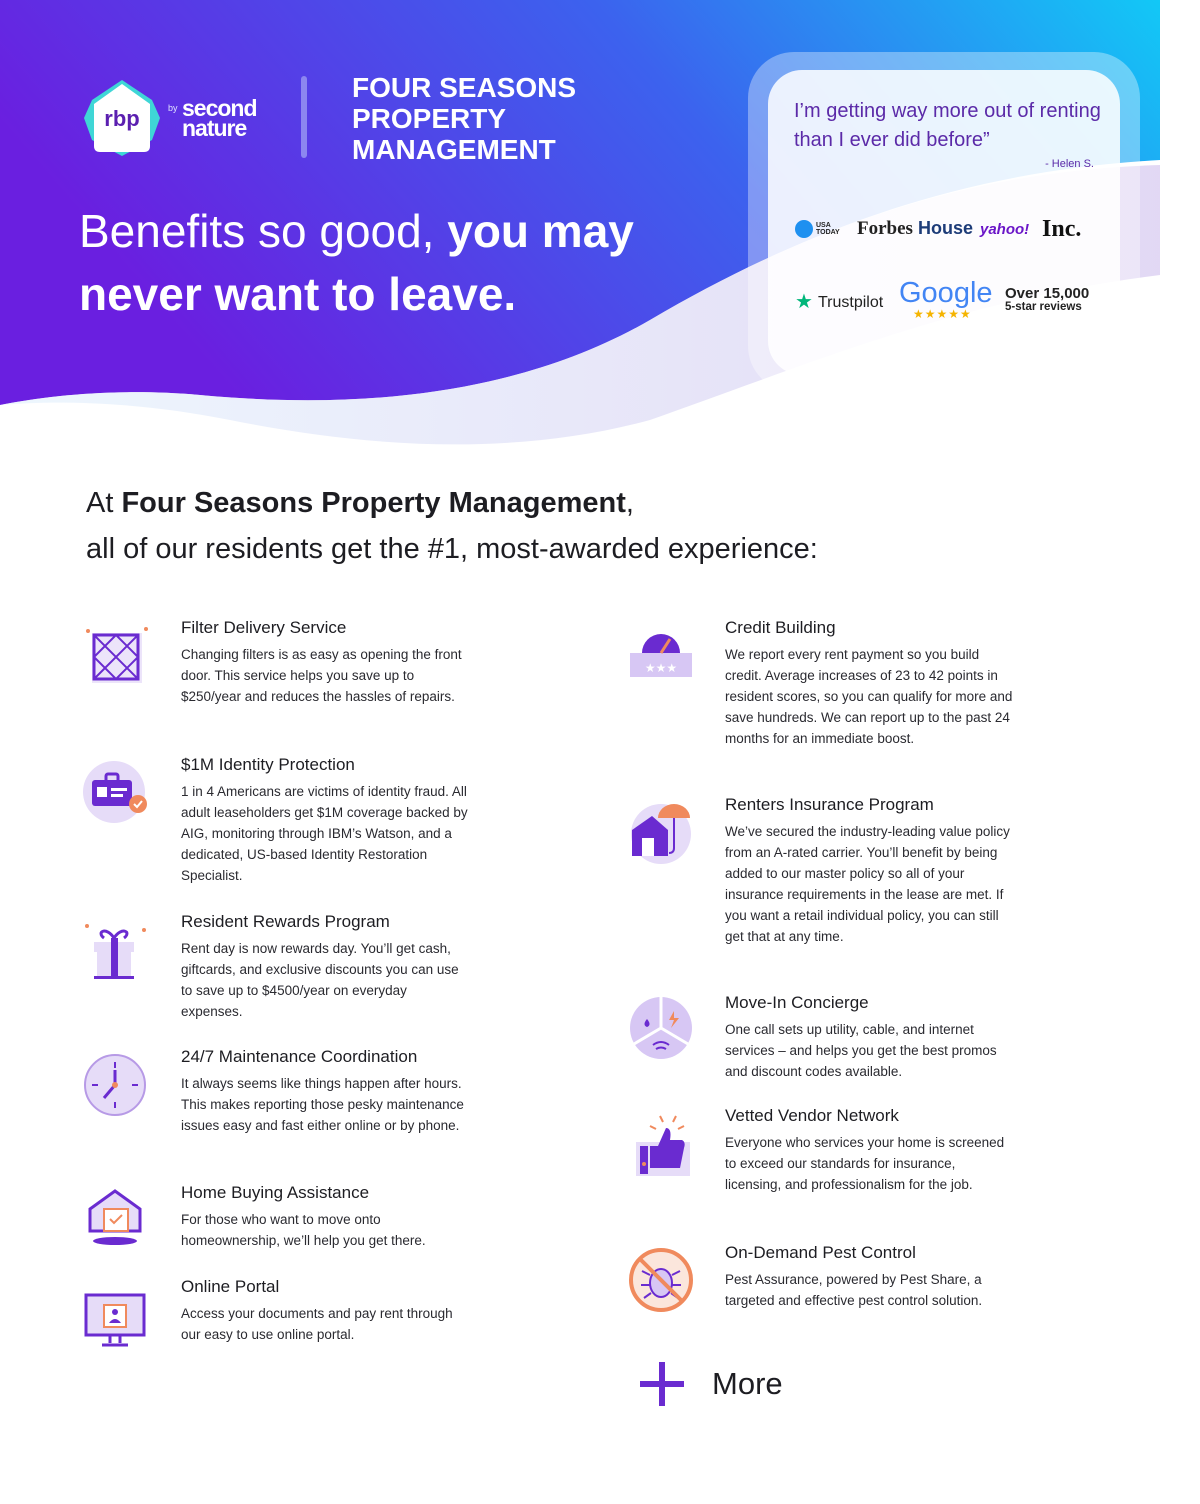  I want to click on press-forbes: Forbes, so click(885, 228).